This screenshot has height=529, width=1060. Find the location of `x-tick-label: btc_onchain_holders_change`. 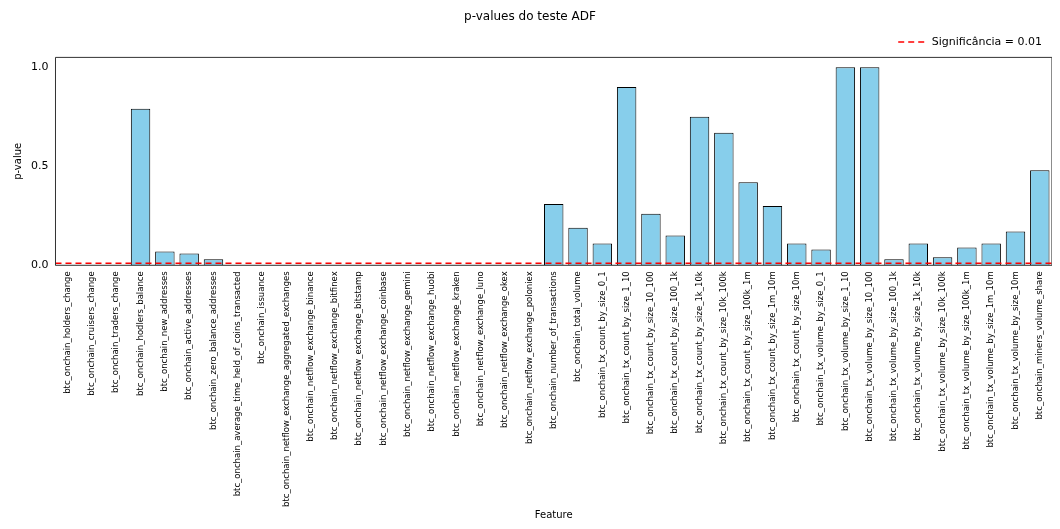

x-tick-label: btc_onchain_holders_change is located at coordinates (66, 332).